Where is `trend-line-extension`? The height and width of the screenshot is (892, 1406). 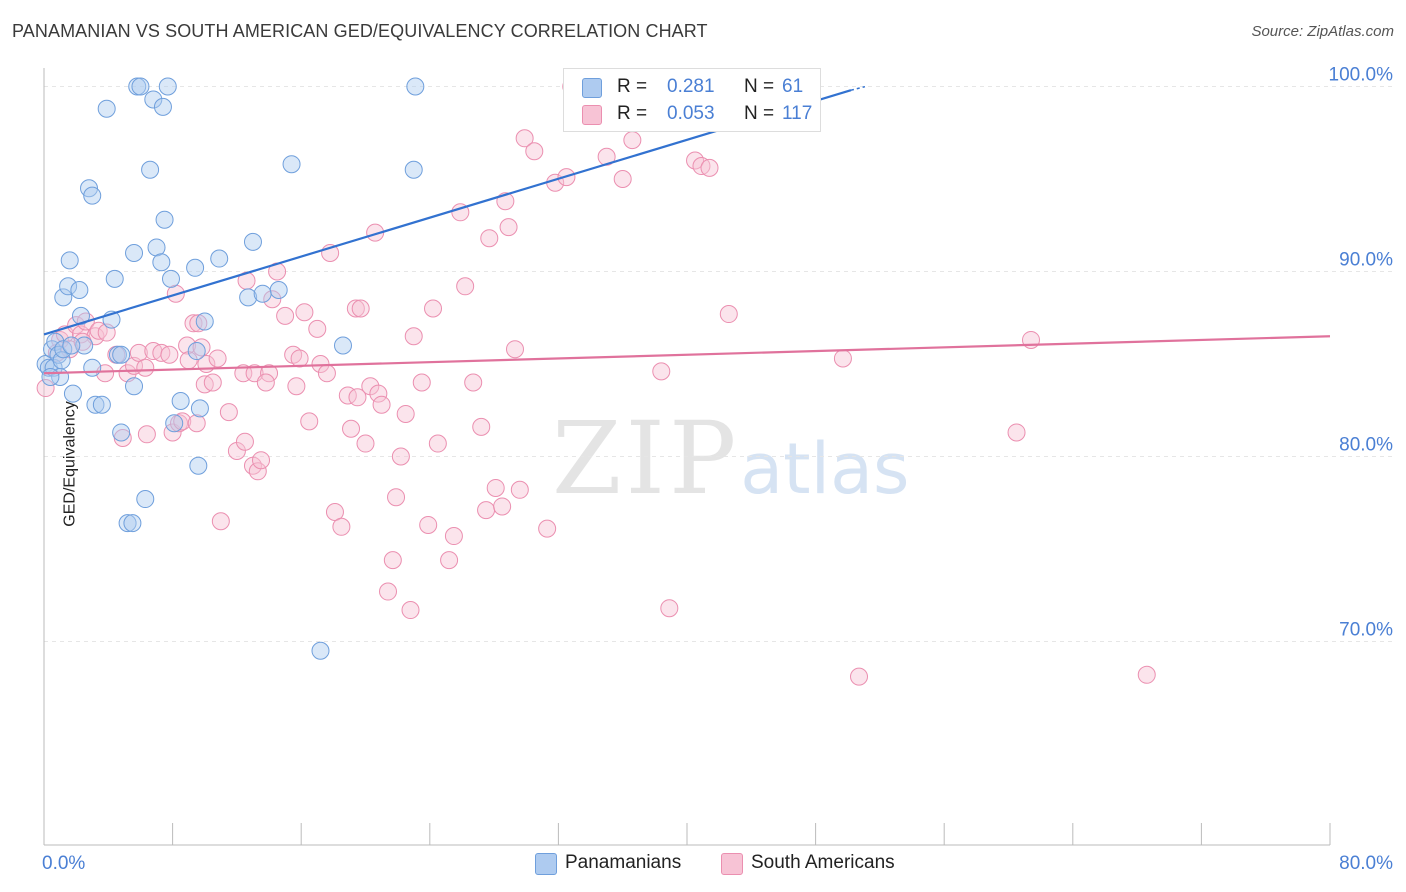
trend-line-extension is located at coordinates (858, 88).